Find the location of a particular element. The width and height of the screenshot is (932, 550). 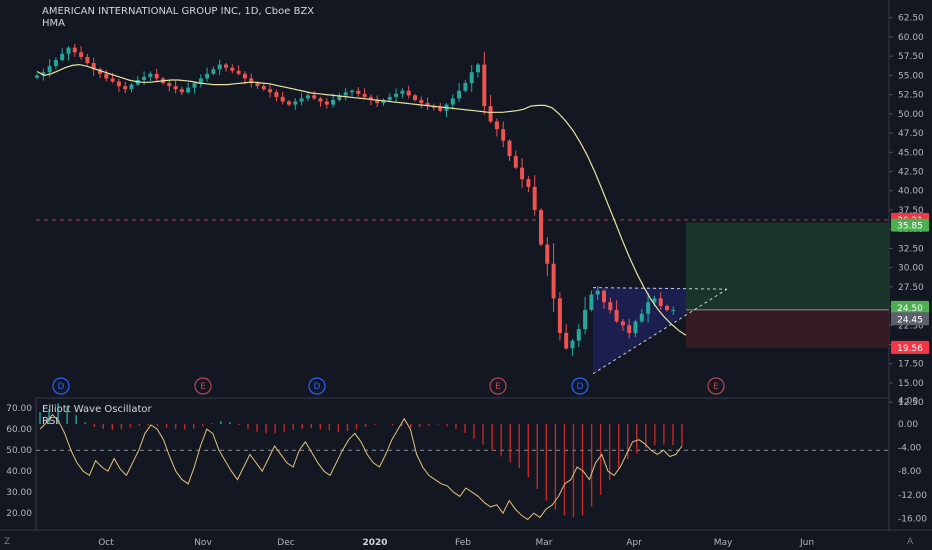

rsi-tick-label: 40.00 is located at coordinates (19, 472).